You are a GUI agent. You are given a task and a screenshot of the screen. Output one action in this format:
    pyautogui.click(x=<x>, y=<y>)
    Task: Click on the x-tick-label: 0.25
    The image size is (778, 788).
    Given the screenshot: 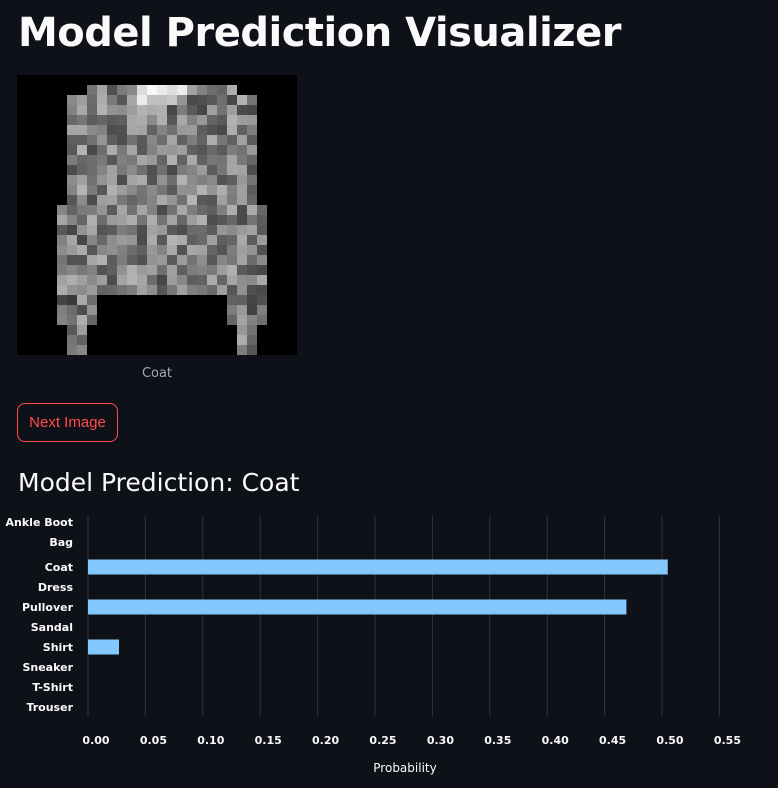 What is the action you would take?
    pyautogui.click(x=382, y=740)
    